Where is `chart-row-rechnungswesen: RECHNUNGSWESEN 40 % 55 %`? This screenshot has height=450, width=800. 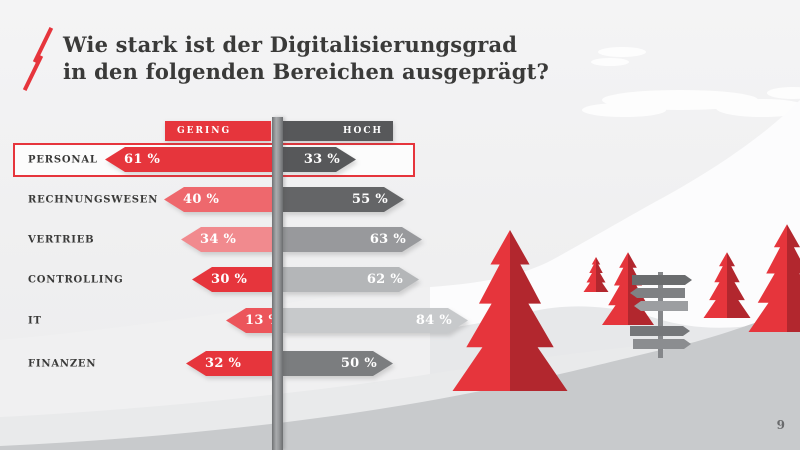 chart-row-rechnungswesen: RECHNUNGSWESEN 40 % 55 % is located at coordinates (400, 199).